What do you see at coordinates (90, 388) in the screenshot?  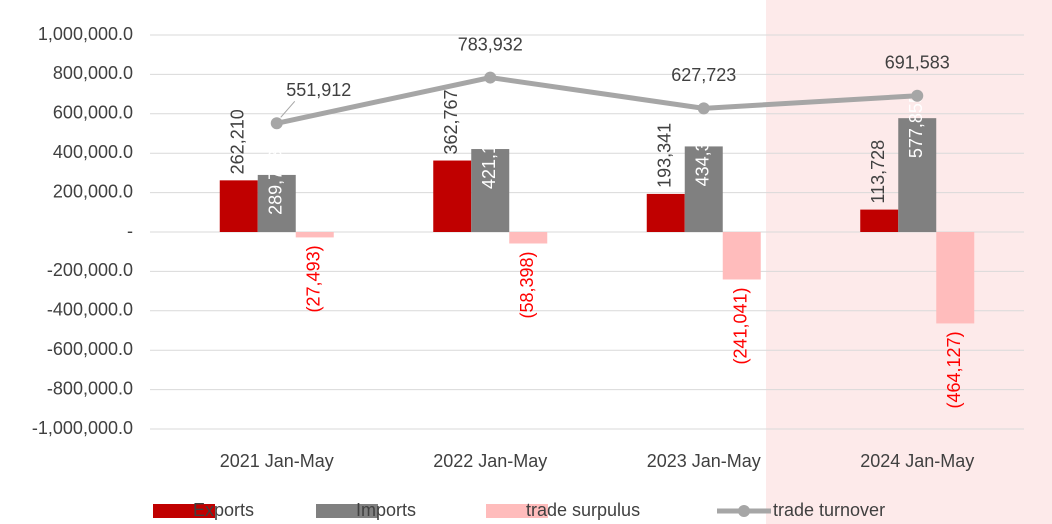 I see `y-tick-label: -800,000.0` at bounding box center [90, 388].